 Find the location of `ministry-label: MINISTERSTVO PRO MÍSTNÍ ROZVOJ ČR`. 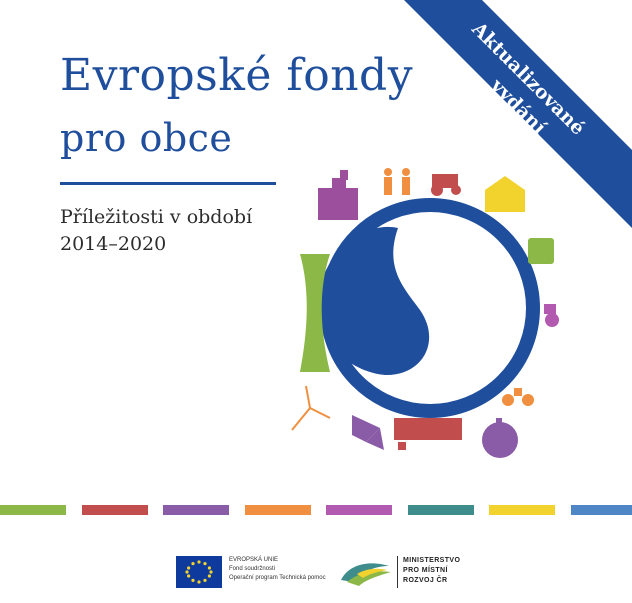

ministry-label: MINISTERSTVO PRO MÍSTNÍ ROZVOJ ČR is located at coordinates (431, 571).